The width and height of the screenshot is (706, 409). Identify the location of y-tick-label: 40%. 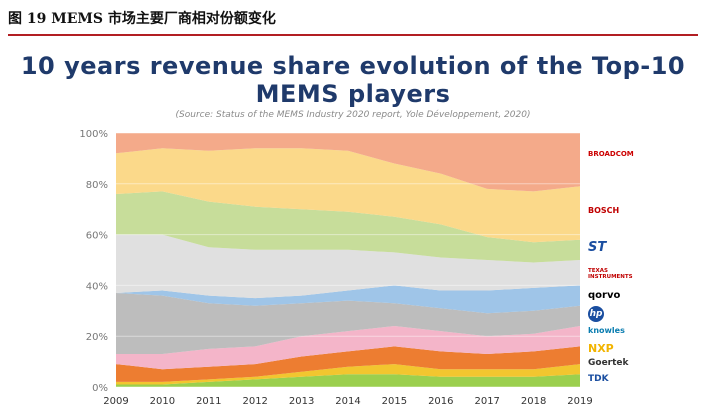
(97, 286).